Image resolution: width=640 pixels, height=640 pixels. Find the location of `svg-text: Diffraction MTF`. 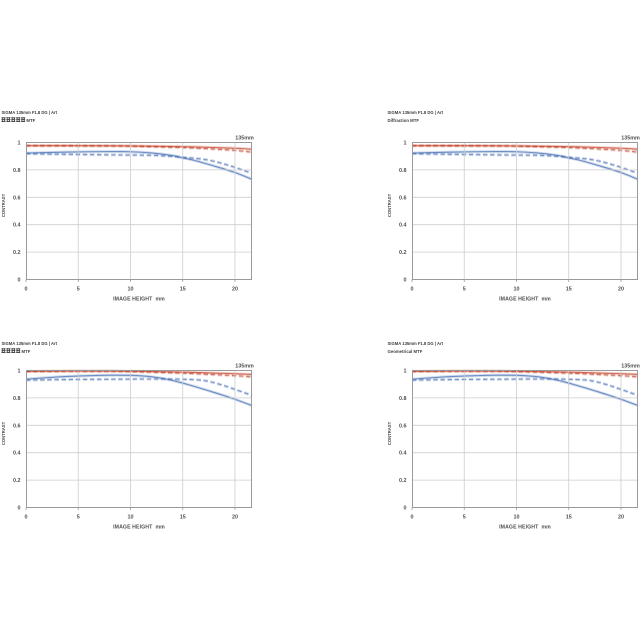

svg-text: Diffraction MTF is located at coordinates (404, 120).